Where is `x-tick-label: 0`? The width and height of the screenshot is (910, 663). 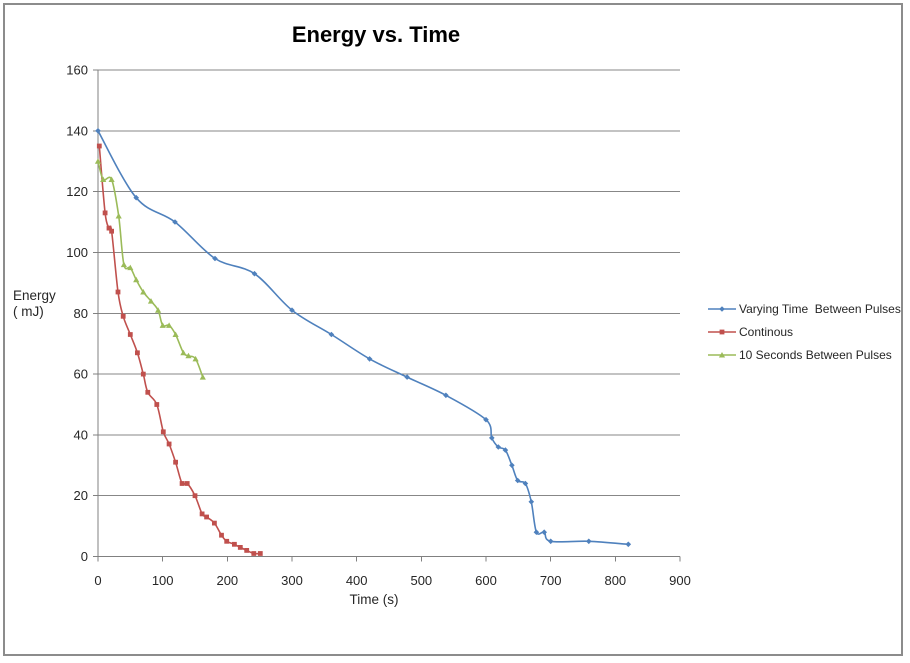
x-tick-label: 0 is located at coordinates (97, 580).